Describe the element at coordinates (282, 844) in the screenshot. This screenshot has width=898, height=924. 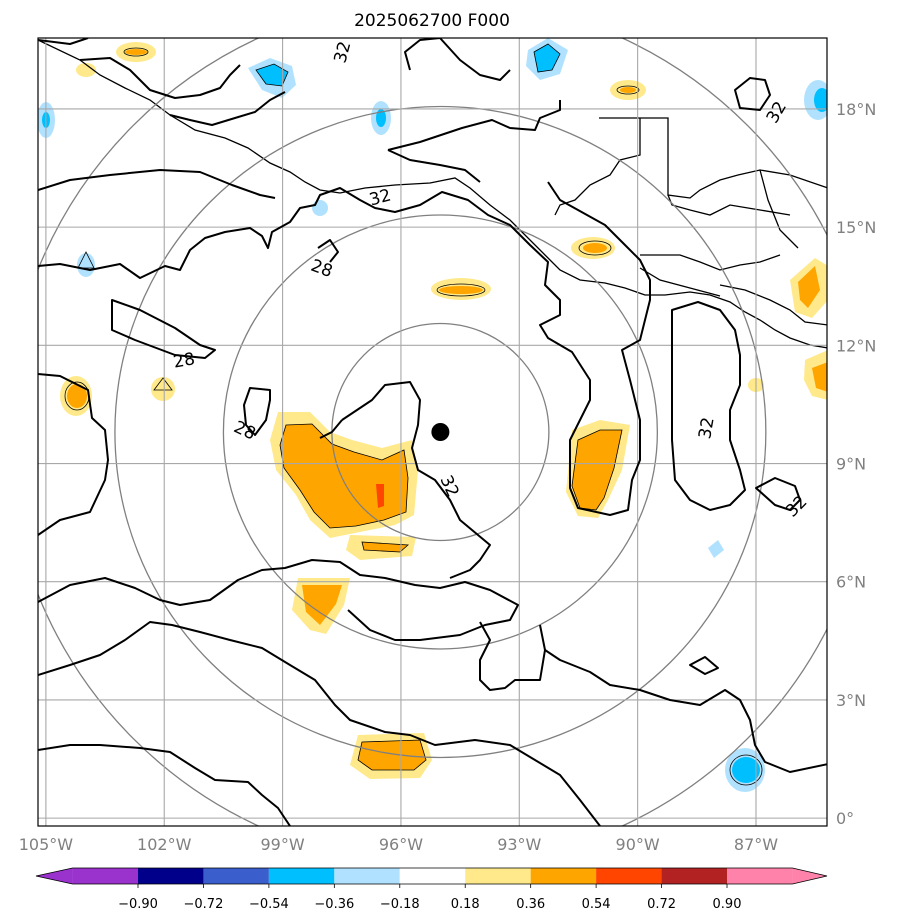
I see `longitude-tick-label: 99°W` at that location.